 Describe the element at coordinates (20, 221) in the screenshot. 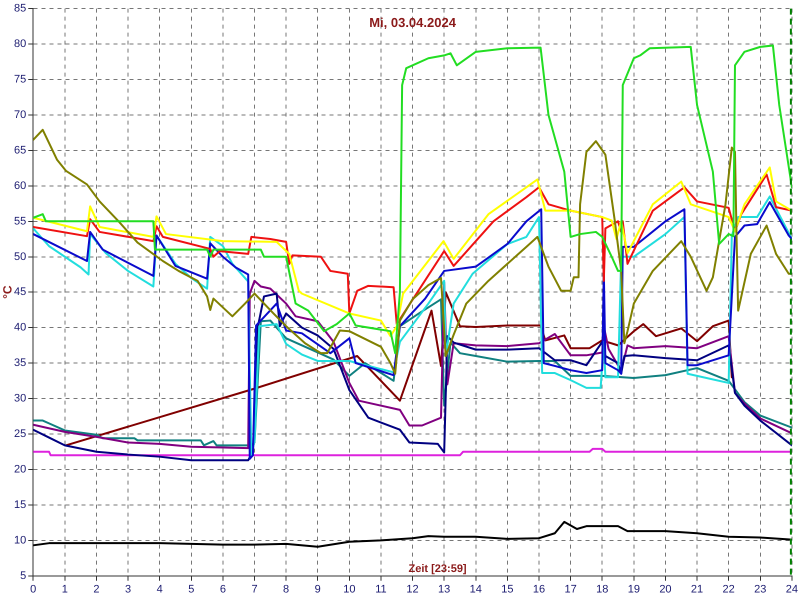

I see `y-tick-label: 55` at that location.